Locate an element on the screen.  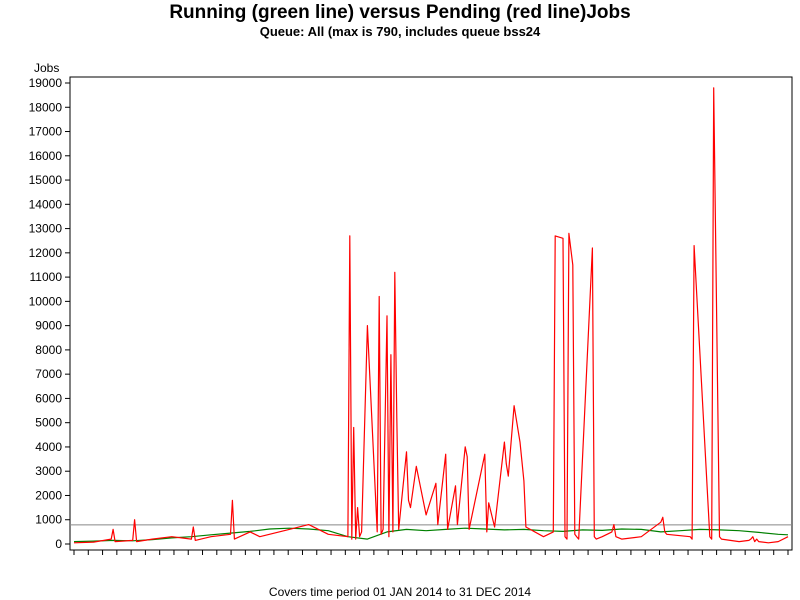
y-tick-label: 6000 is located at coordinates (48, 398).